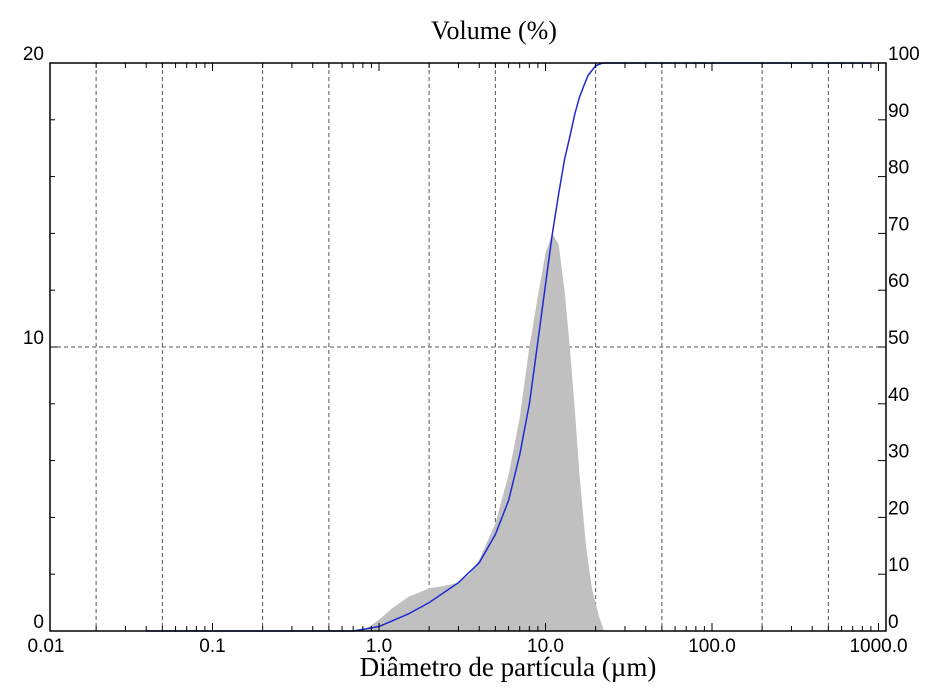 The image size is (931, 690). Describe the element at coordinates (33, 54) in the screenshot. I see `y-left-tick-label: 20` at that location.